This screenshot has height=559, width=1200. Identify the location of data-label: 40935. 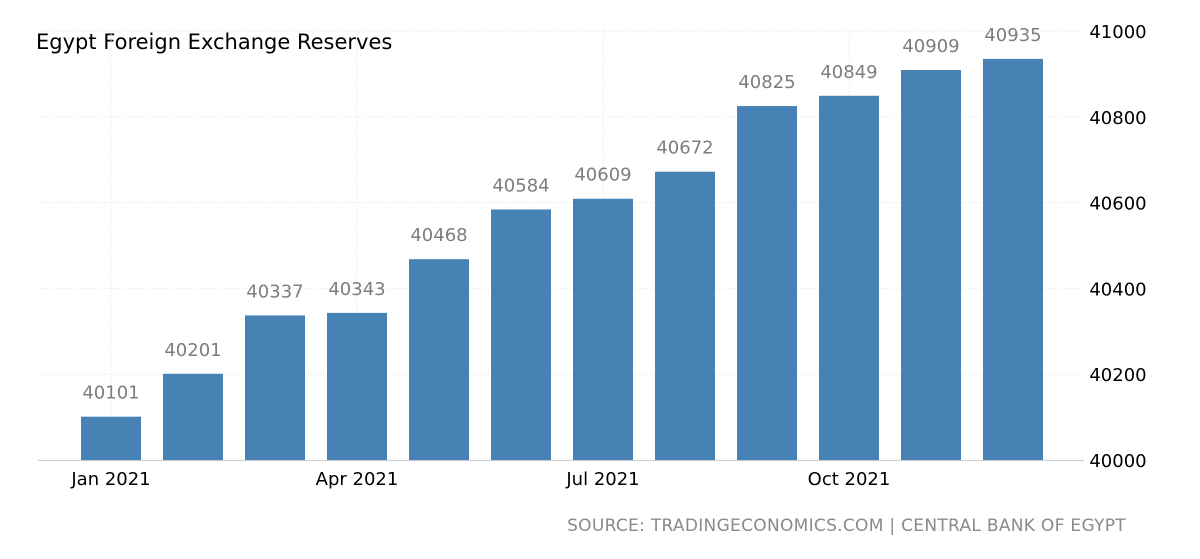
(1012, 35).